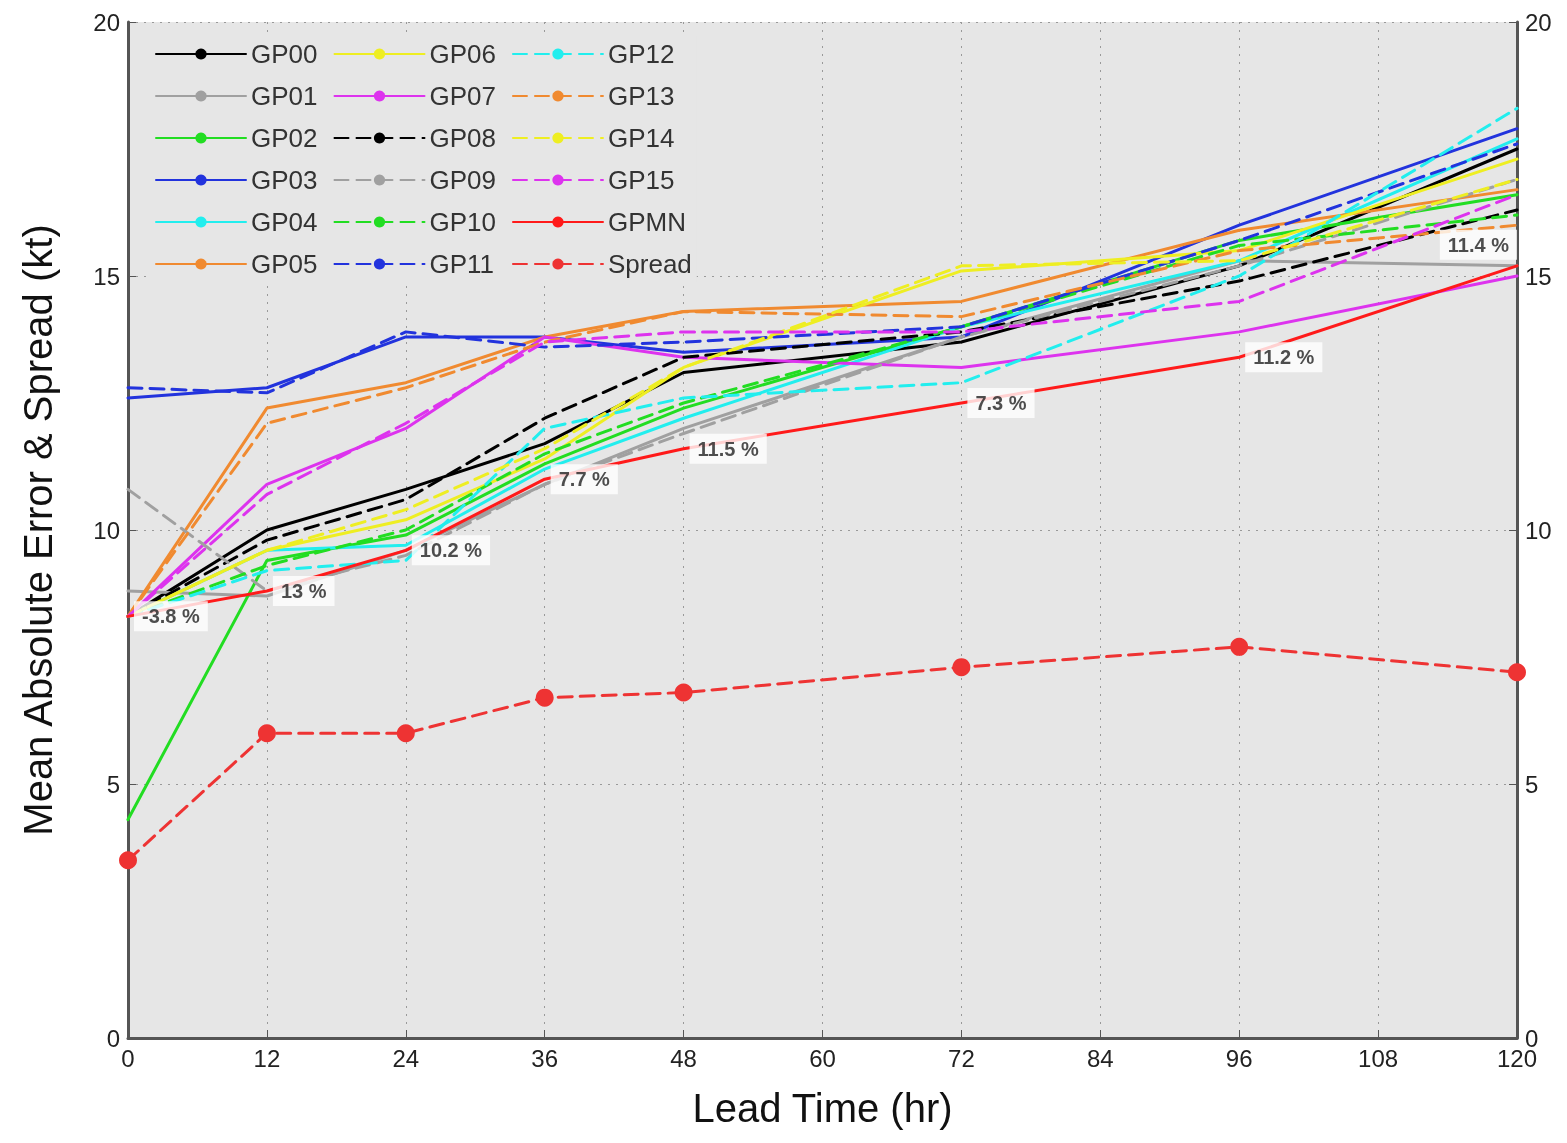  What do you see at coordinates (961, 1058) in the screenshot?
I see `x-tick-label: 72` at bounding box center [961, 1058].